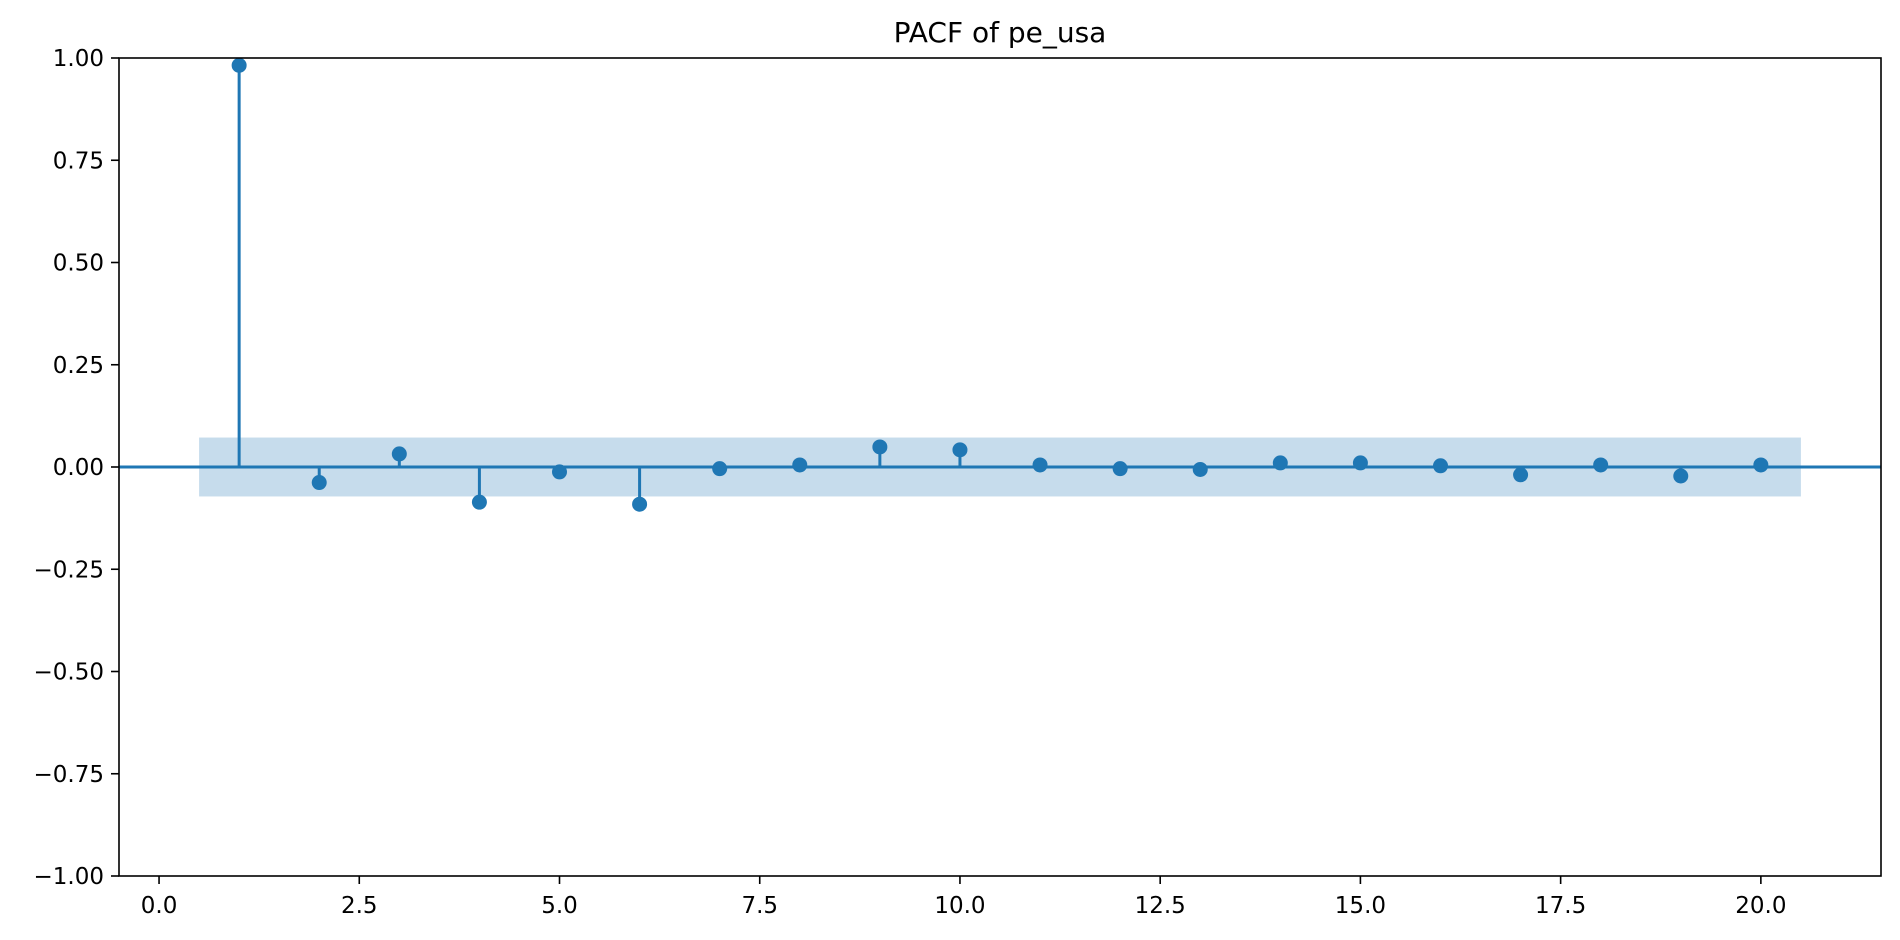  What do you see at coordinates (78, 264) in the screenshot?
I see `y-tick-label: 0.50` at bounding box center [78, 264].